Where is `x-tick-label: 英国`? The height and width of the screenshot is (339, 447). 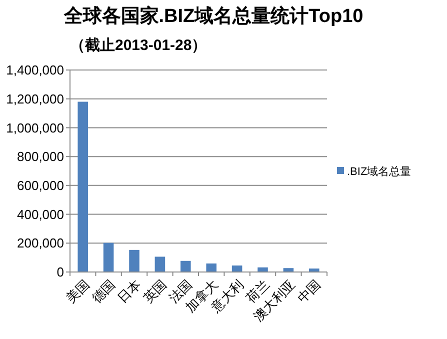
x-tick-label: 英国 is located at coordinates (155, 291).